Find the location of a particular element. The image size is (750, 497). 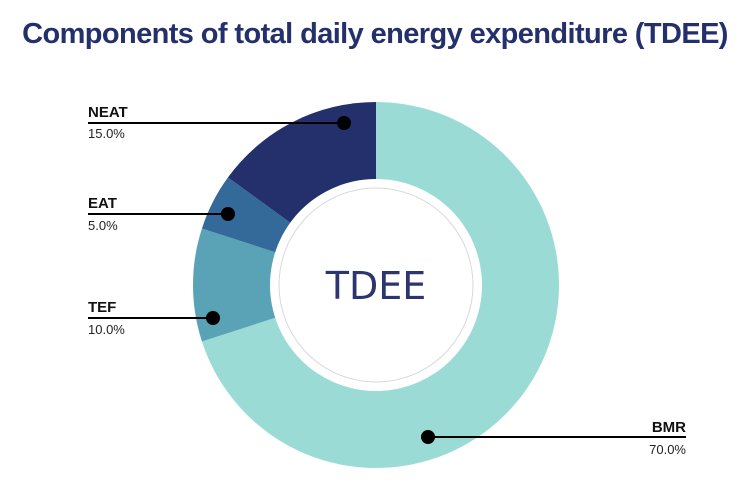

center-hole is located at coordinates (376, 285).